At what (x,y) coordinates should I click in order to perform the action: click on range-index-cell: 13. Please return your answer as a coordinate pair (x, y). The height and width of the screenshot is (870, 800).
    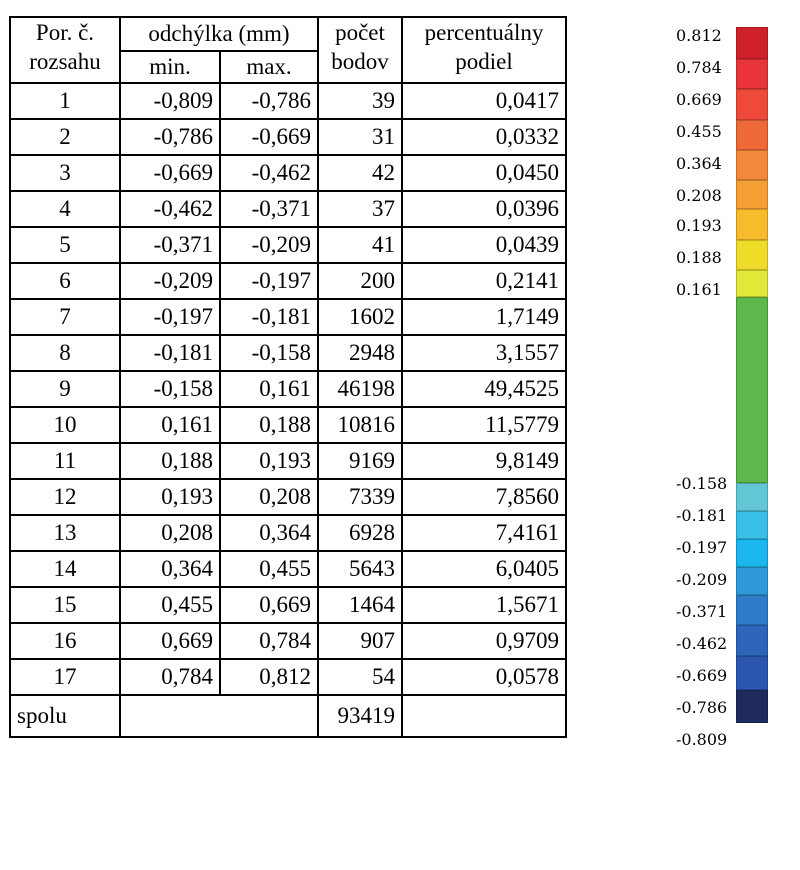
    Looking at the image, I should click on (65, 533).